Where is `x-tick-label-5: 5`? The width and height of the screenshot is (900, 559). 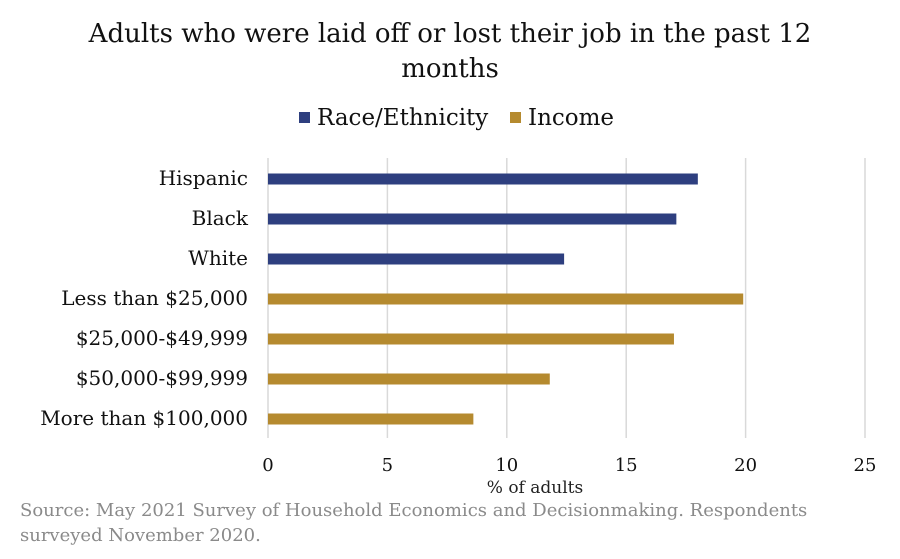
x-tick-label-5: 5 is located at coordinates (387, 465).